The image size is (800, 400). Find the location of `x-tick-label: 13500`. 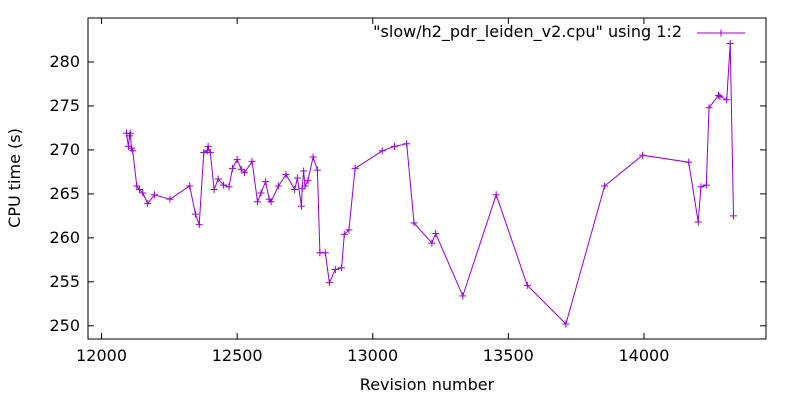

x-tick-label: 13500 is located at coordinates (508, 355).